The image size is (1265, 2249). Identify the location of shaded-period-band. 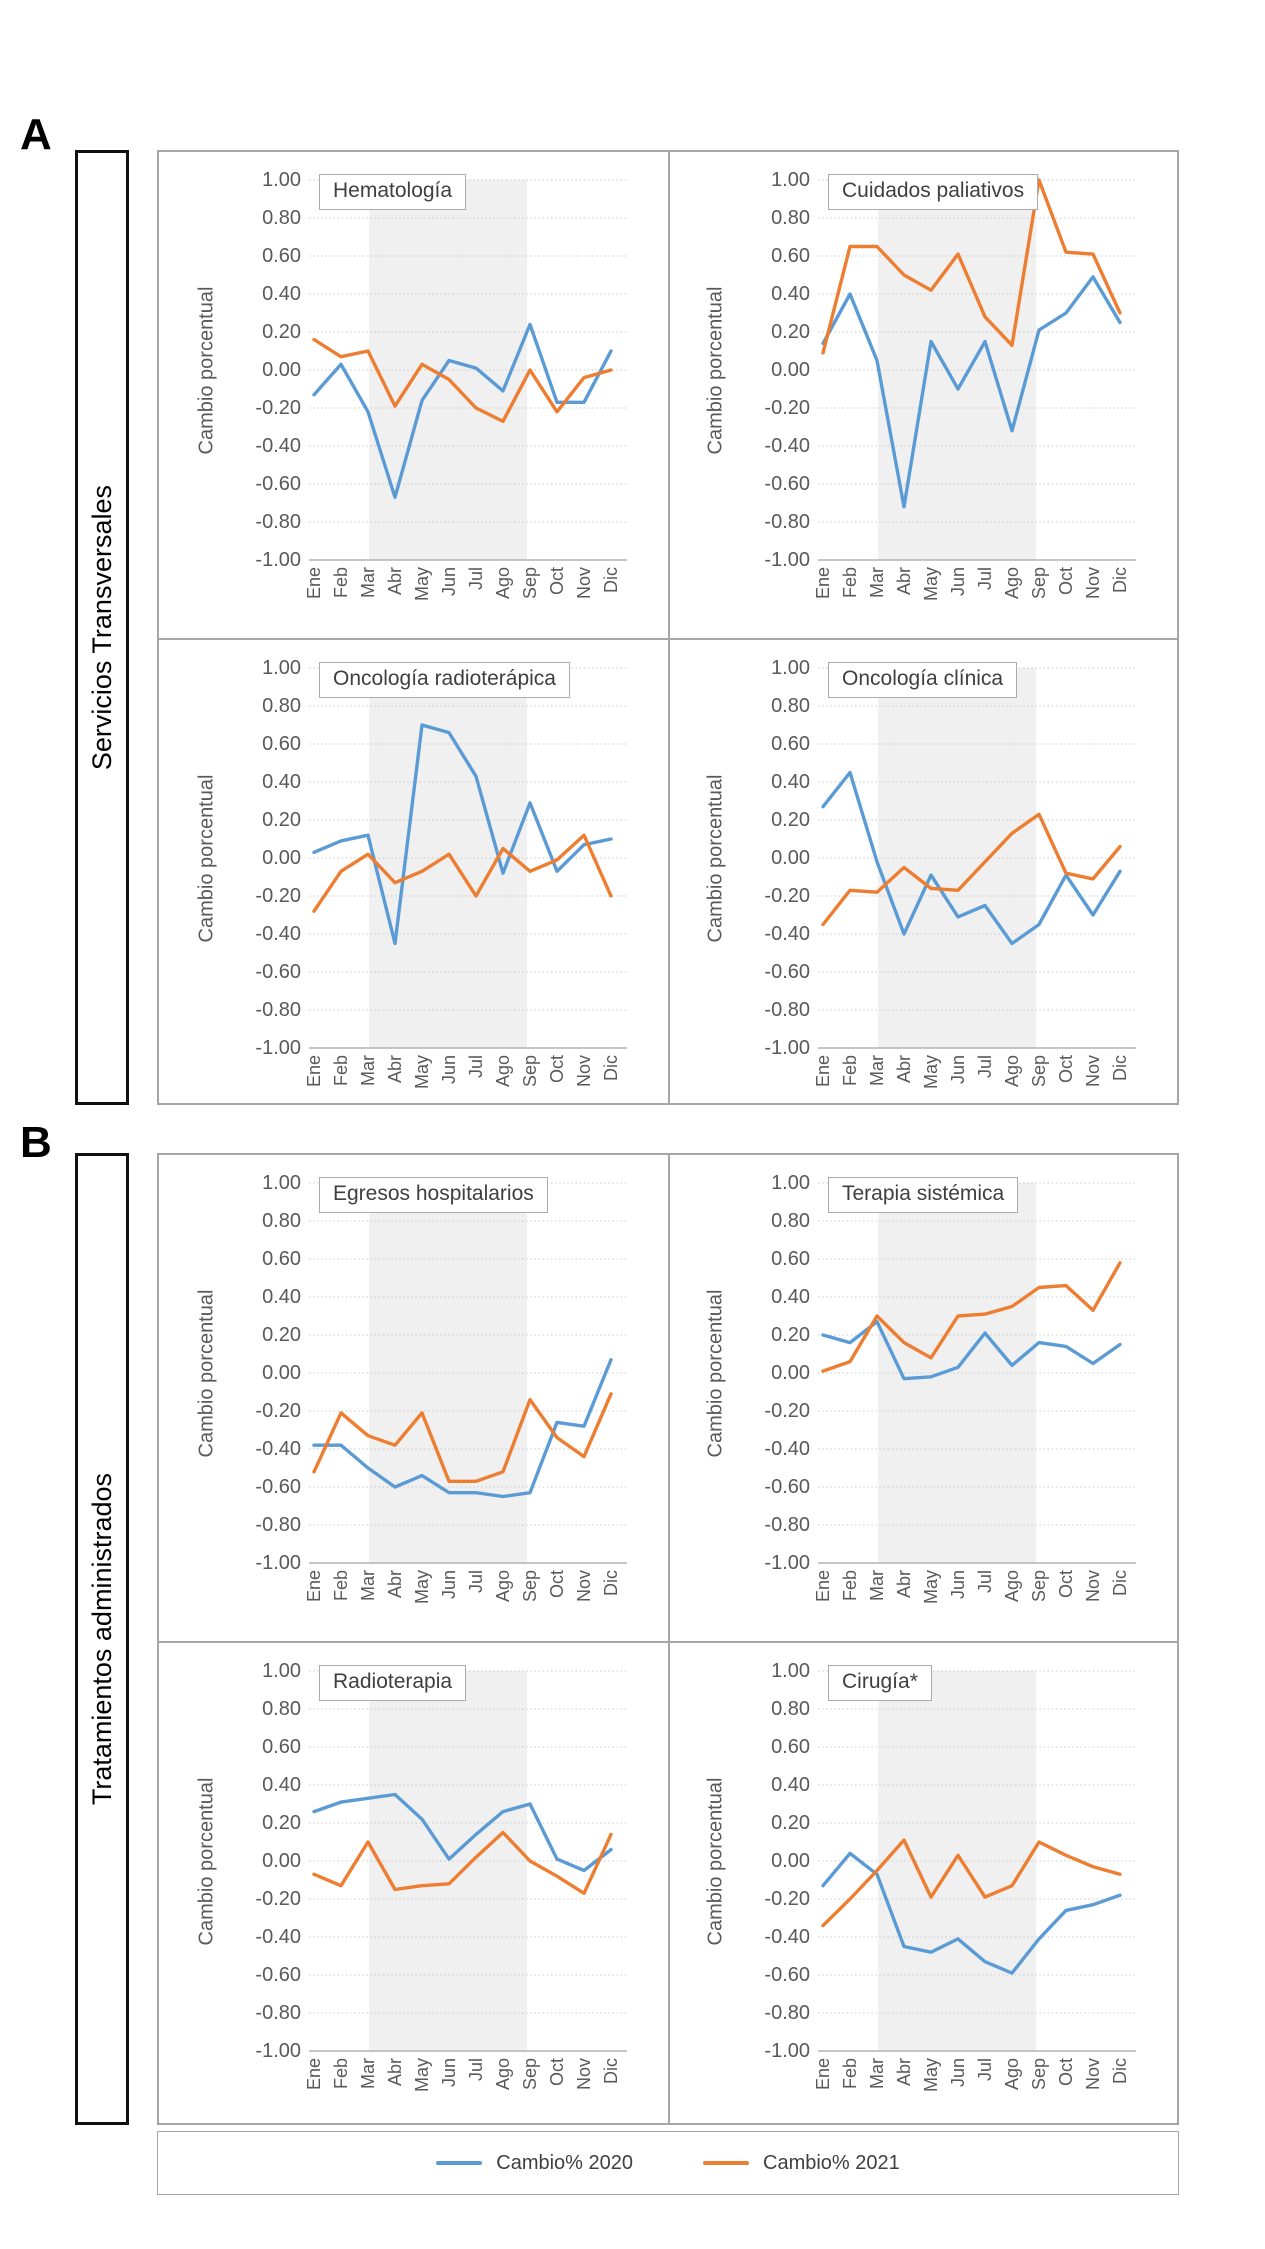
(448, 1373).